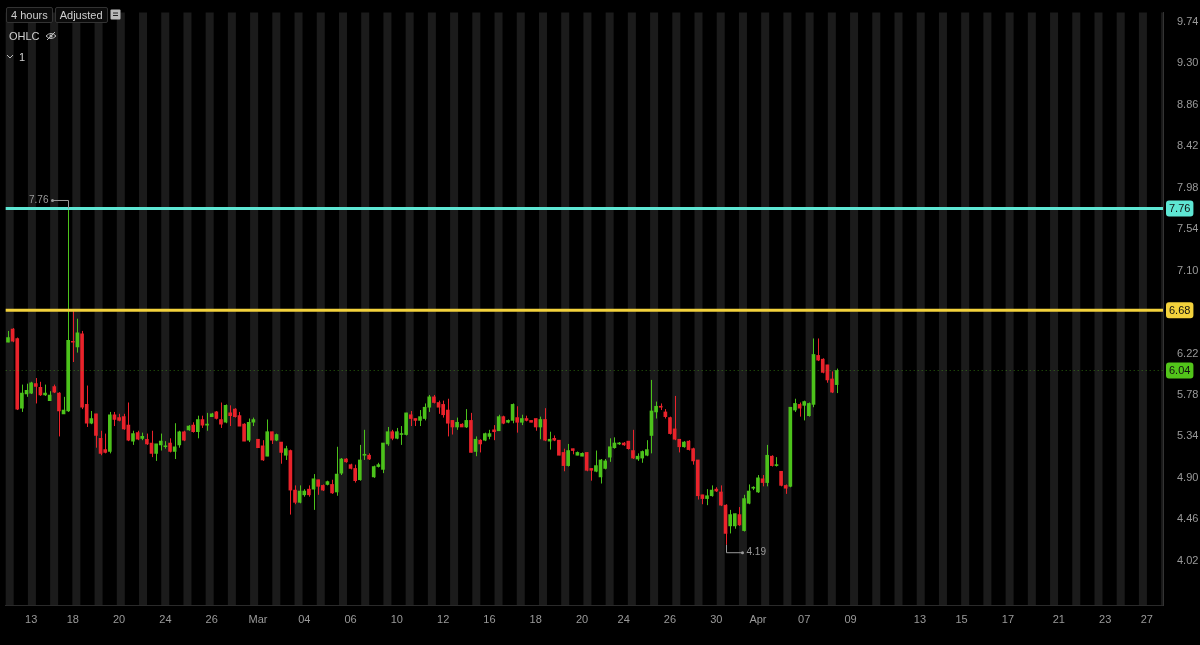  Describe the element at coordinates (1188, 62) in the screenshot. I see `y-tick-label: 9.30` at that location.